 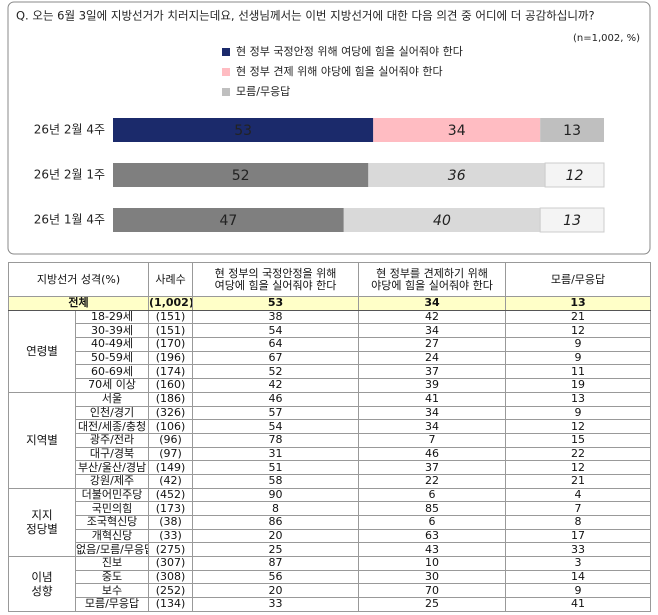 I want to click on data-cell: 33, so click(x=578, y=550).